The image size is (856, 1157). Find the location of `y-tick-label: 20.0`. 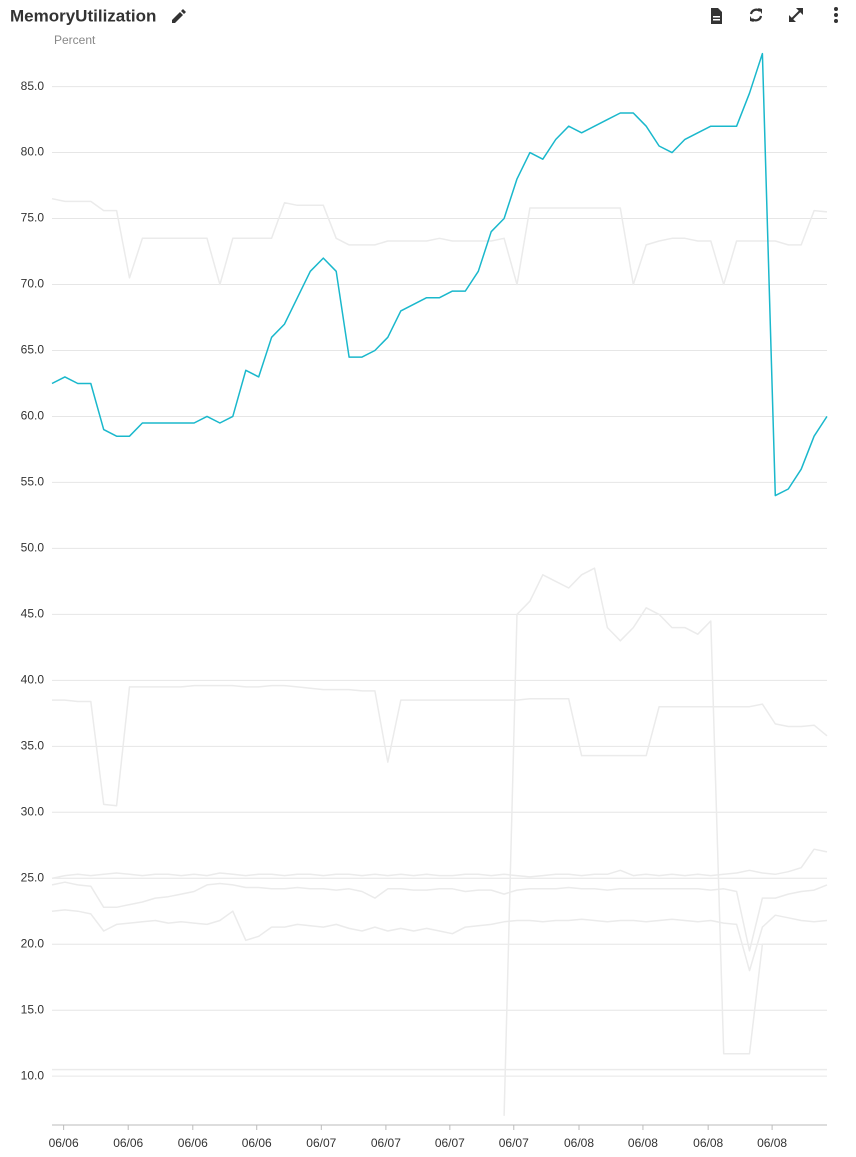

y-tick-label: 20.0 is located at coordinates (33, 943).